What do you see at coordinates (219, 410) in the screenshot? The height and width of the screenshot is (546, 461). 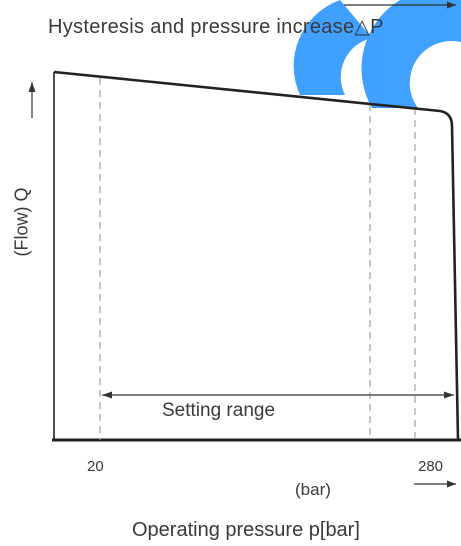 I see `setting-range-label: Setting range` at bounding box center [219, 410].